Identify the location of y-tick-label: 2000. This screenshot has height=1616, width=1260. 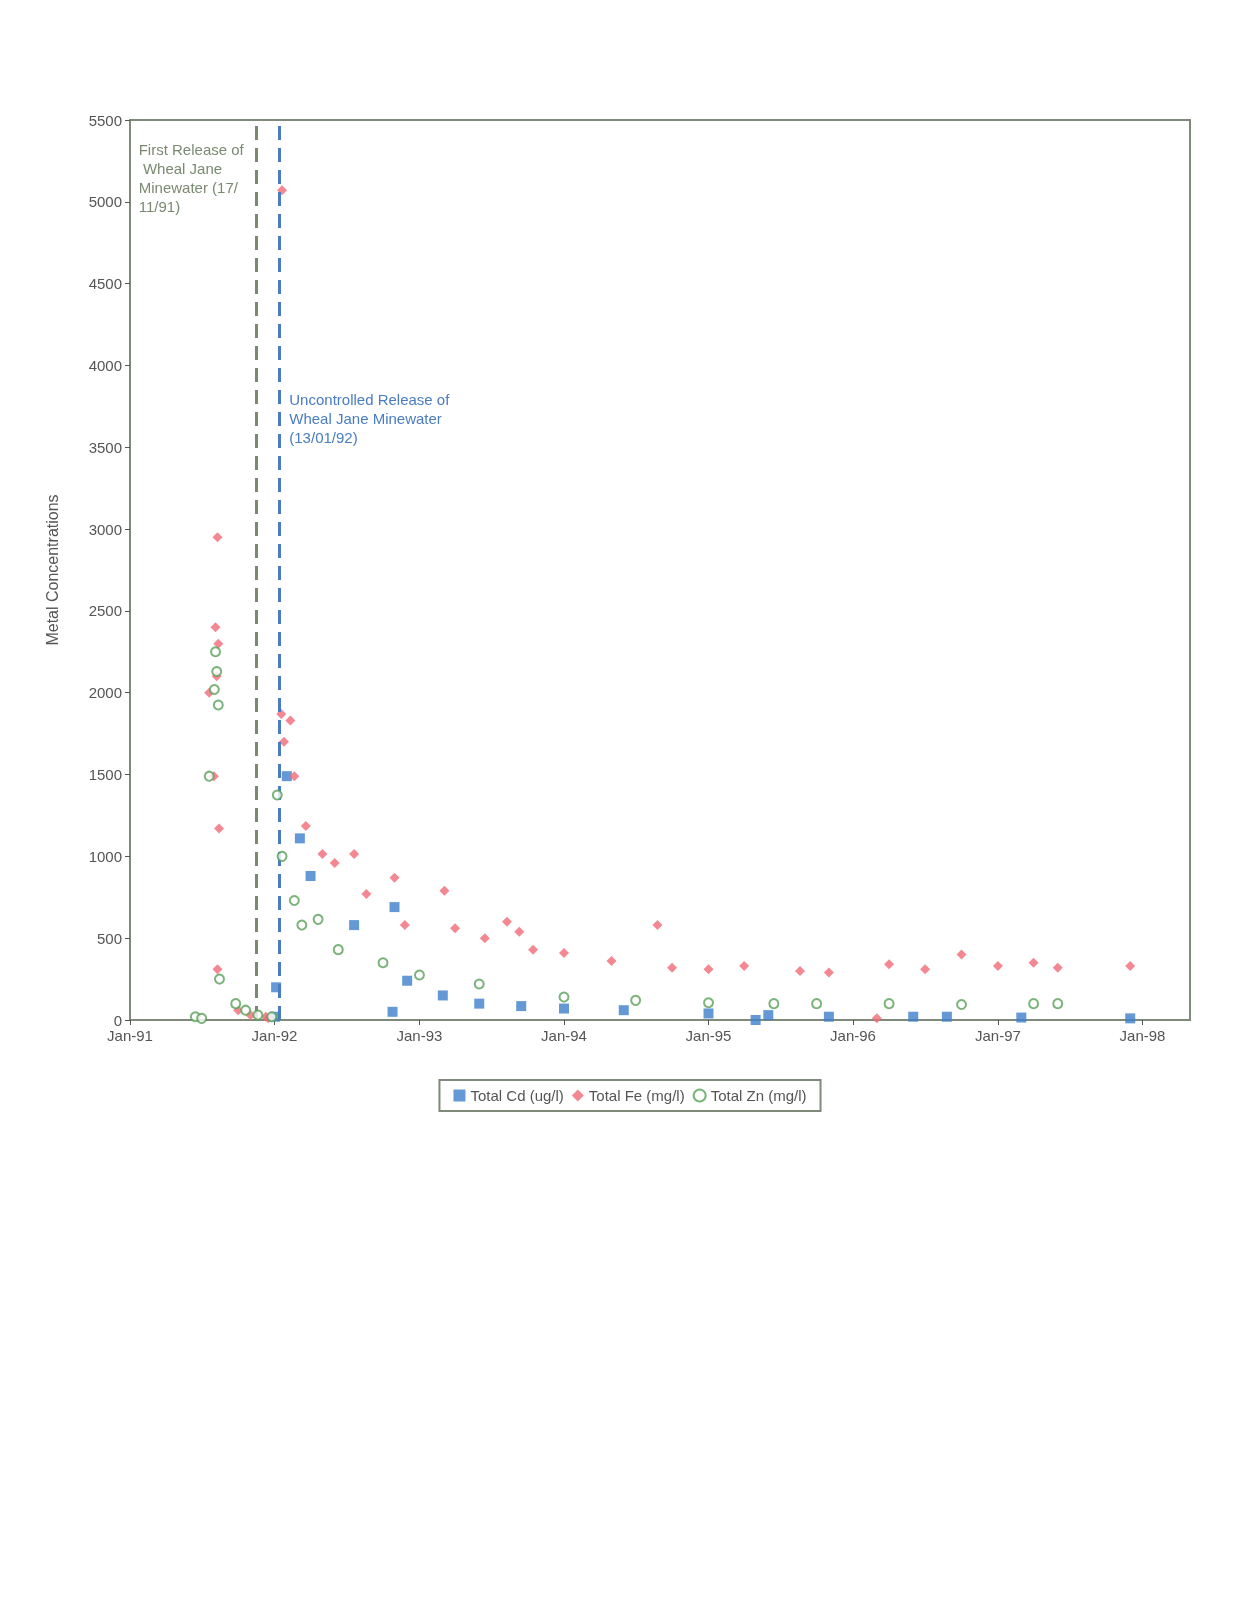
(105, 693).